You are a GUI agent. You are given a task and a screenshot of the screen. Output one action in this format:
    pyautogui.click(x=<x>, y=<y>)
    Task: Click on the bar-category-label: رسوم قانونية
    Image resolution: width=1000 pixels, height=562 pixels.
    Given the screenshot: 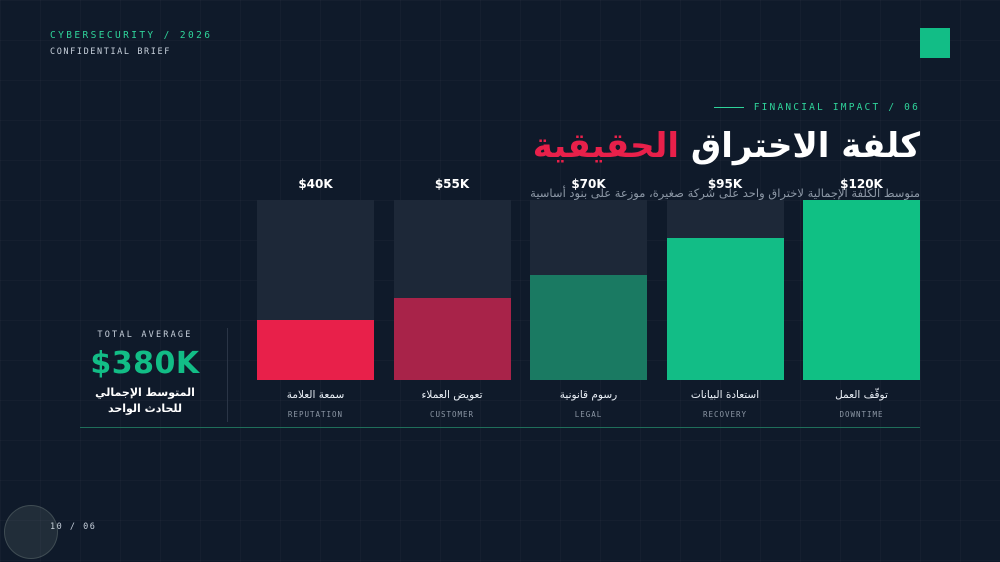 What is the action you would take?
    pyautogui.click(x=588, y=395)
    